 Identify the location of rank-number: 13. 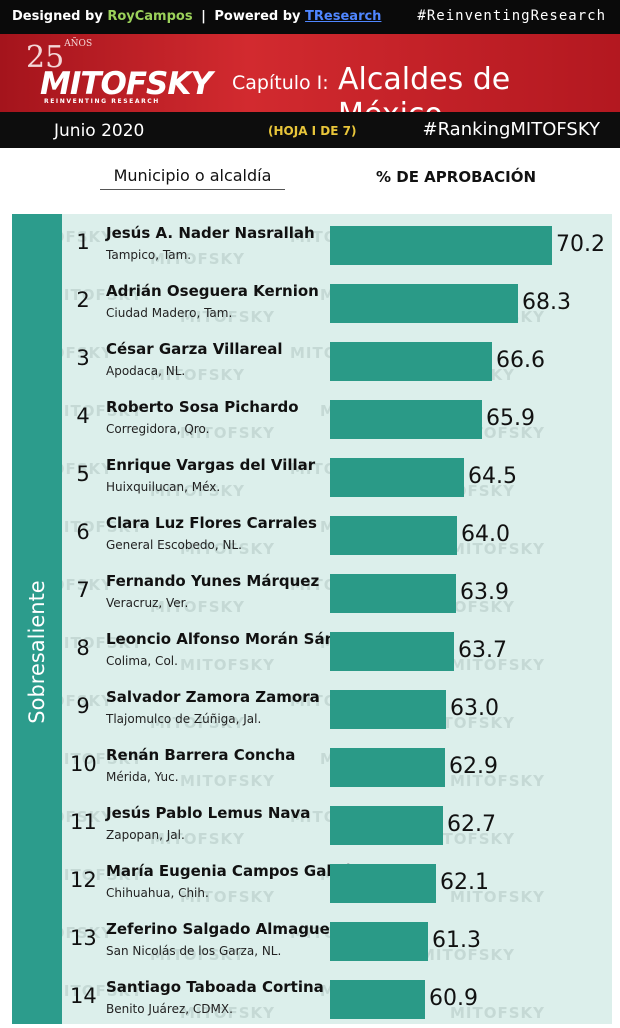
(83, 938).